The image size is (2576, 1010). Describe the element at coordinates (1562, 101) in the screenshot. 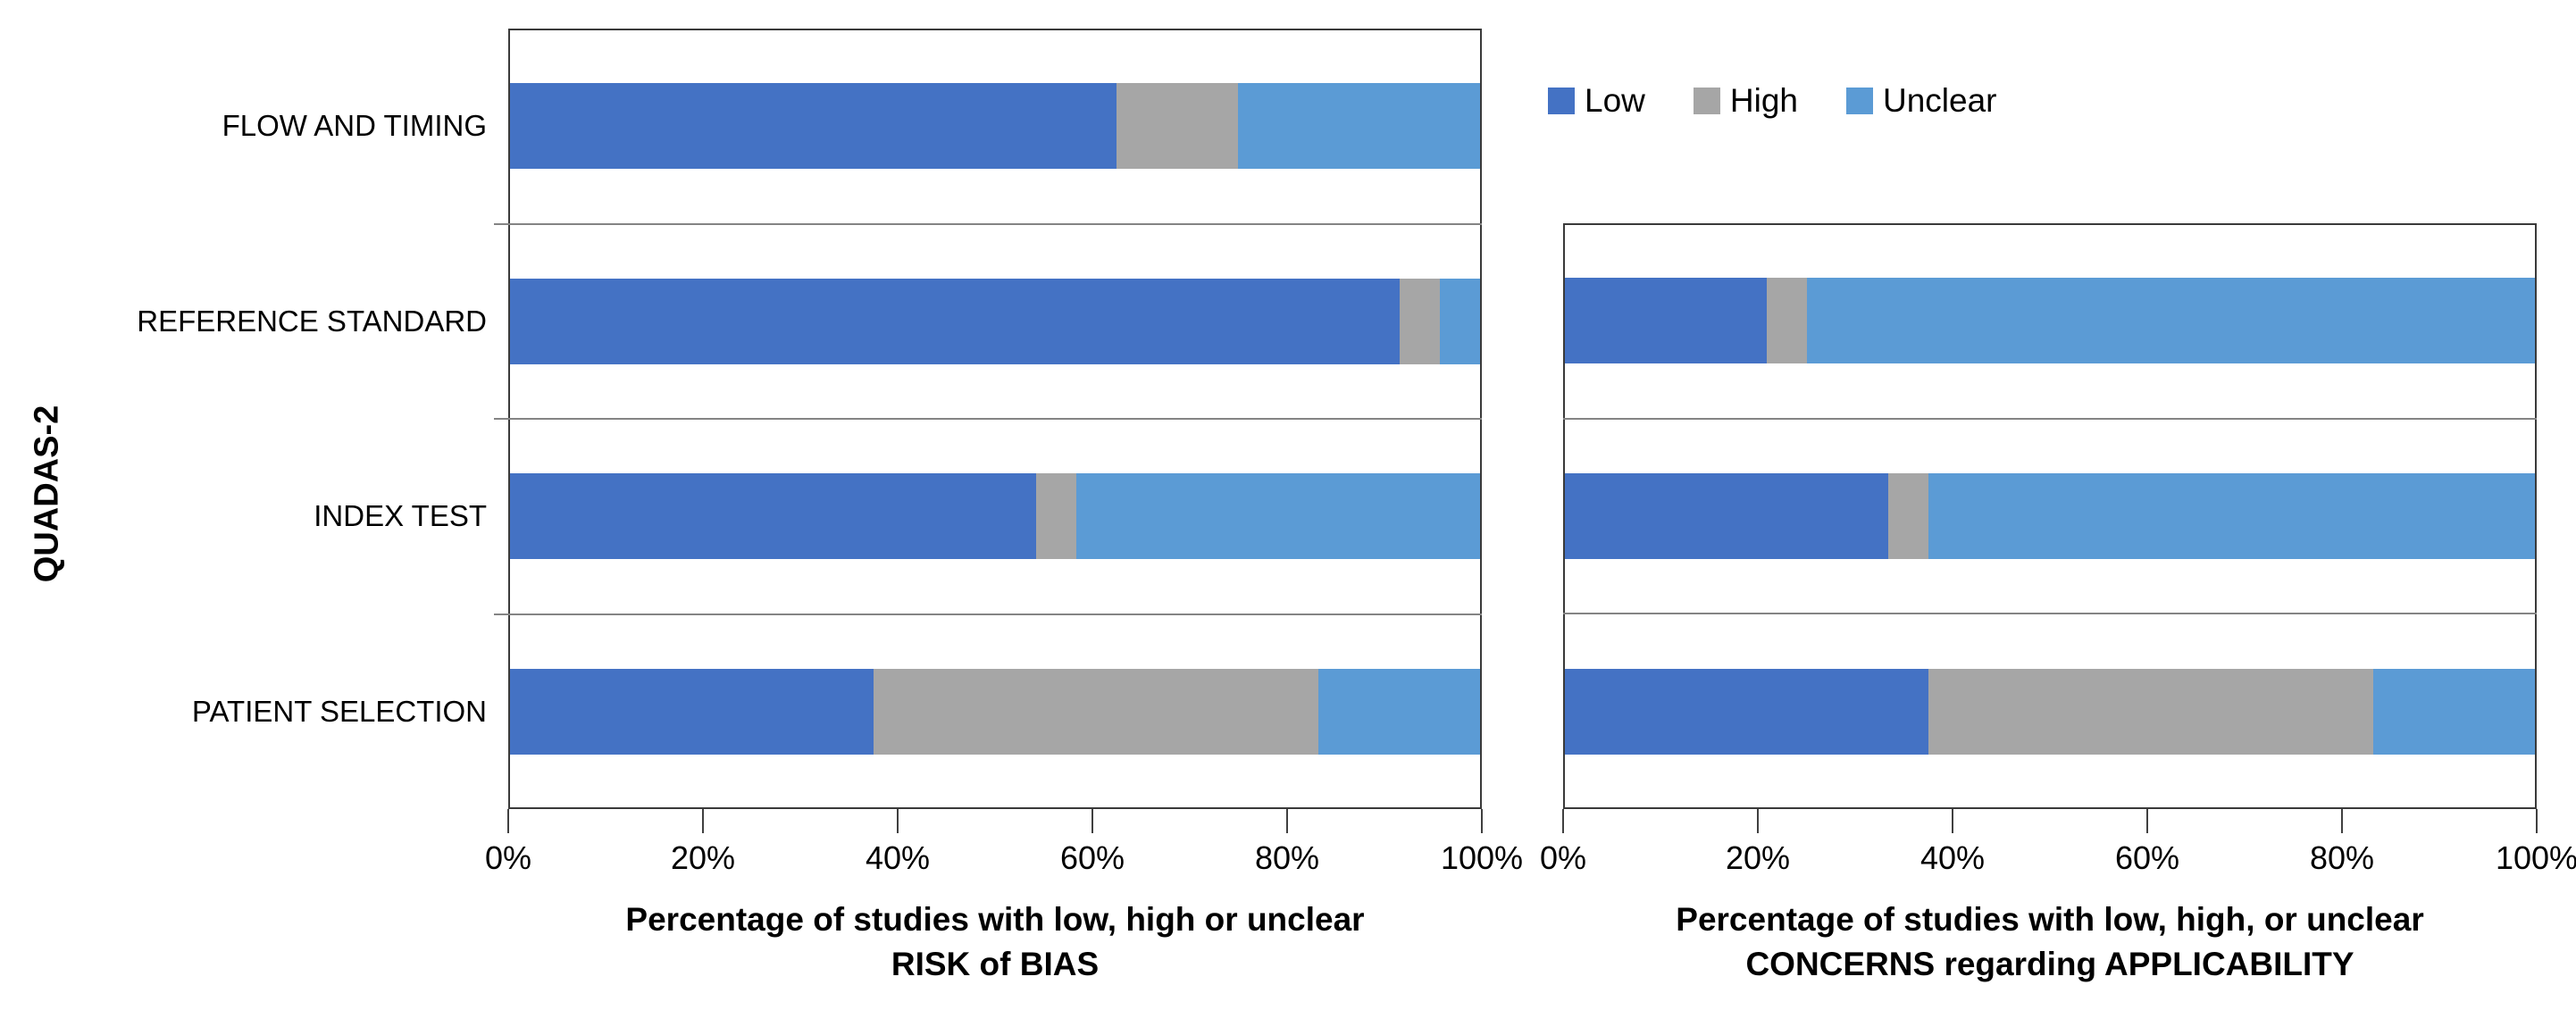

I see `legend-swatch-low-icon` at that location.